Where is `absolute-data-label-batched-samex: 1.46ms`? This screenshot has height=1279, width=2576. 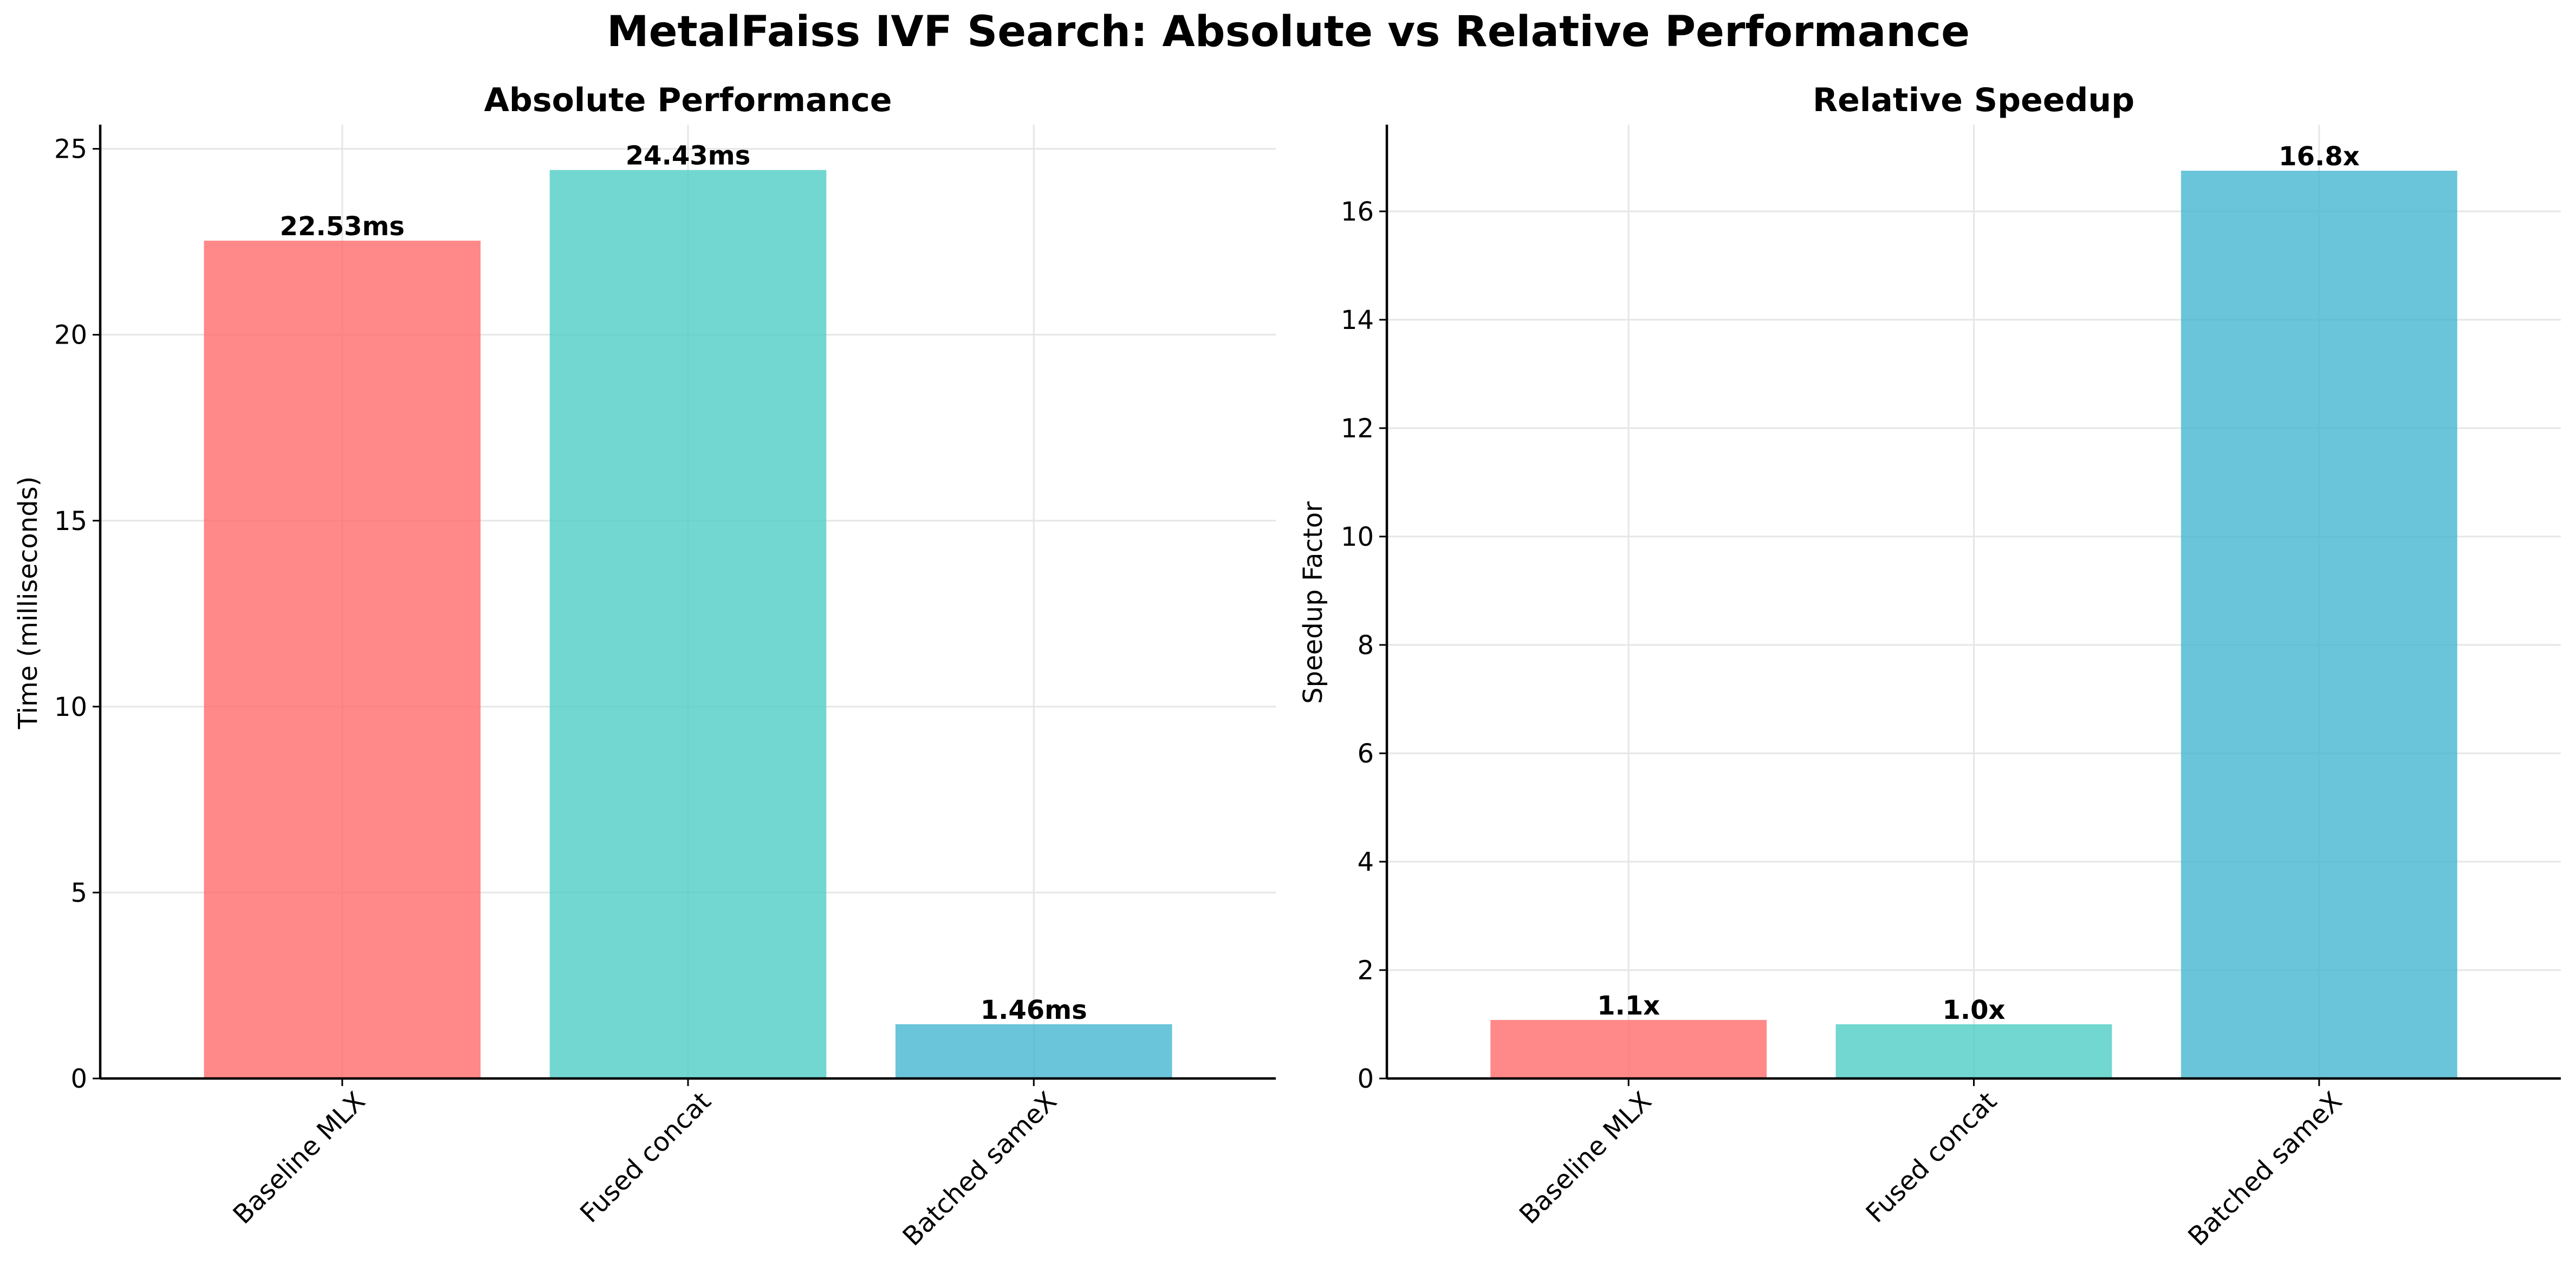
absolute-data-label-batched-samex: 1.46ms is located at coordinates (1034, 1010).